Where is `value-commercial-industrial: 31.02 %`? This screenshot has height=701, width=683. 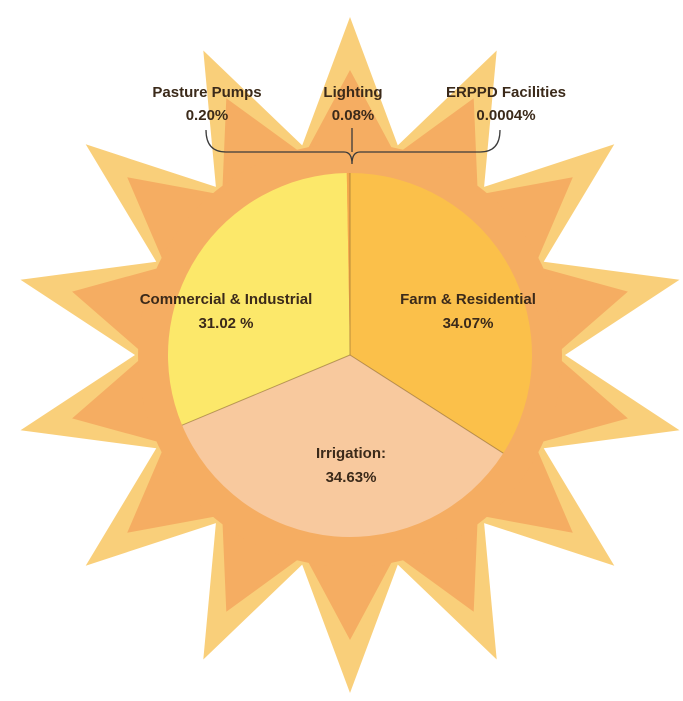
value-commercial-industrial: 31.02 % is located at coordinates (225, 323).